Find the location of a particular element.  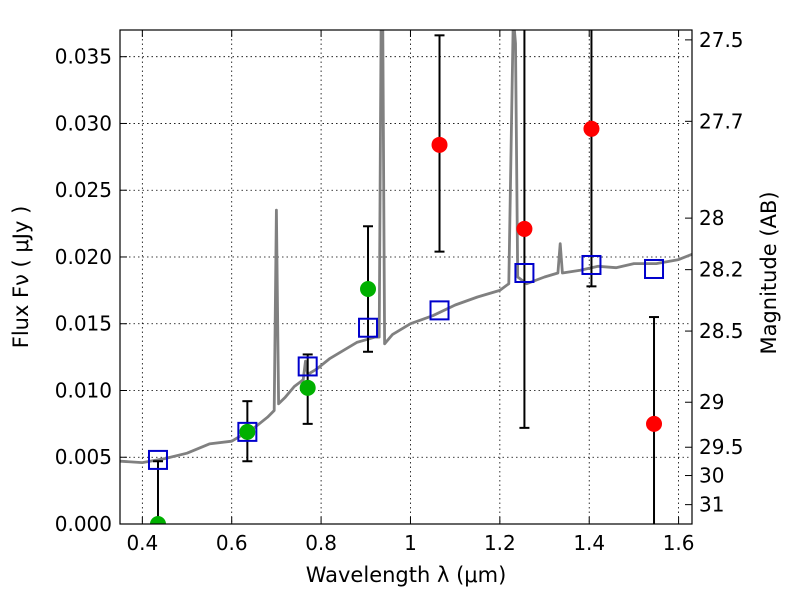

y2-tick-label: 29 is located at coordinates (711, 402).